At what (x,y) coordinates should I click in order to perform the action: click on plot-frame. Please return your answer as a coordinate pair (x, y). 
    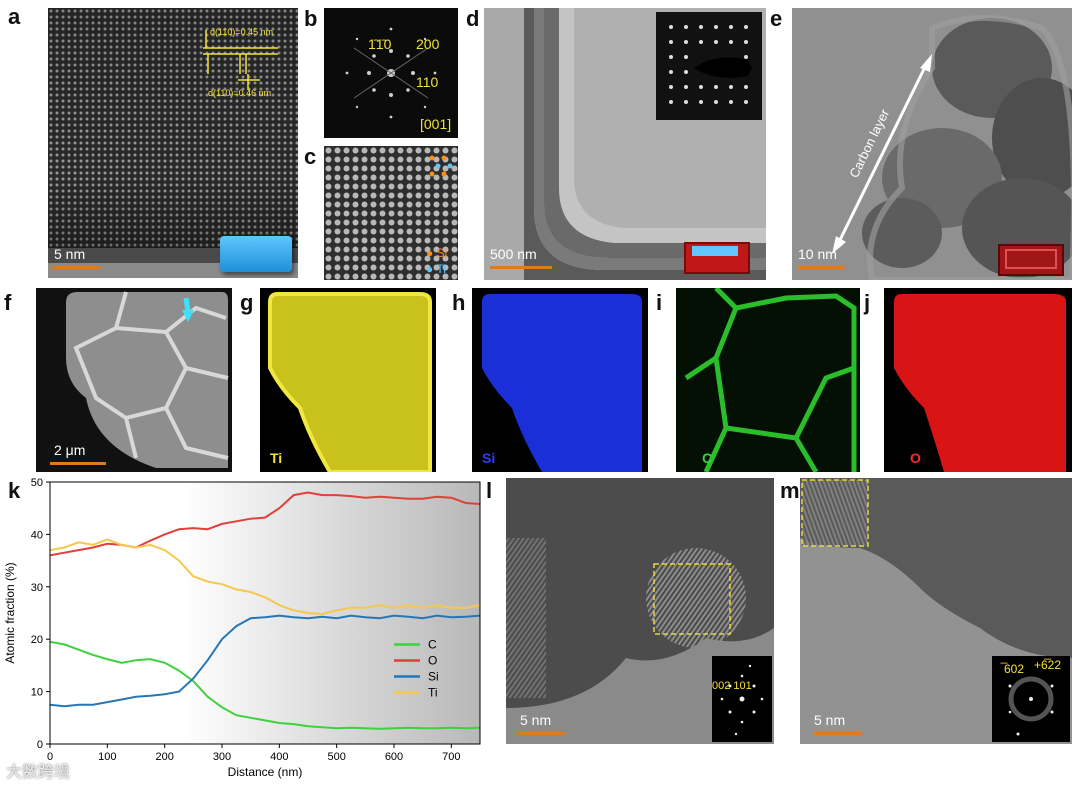
    Looking at the image, I should click on (265, 613).